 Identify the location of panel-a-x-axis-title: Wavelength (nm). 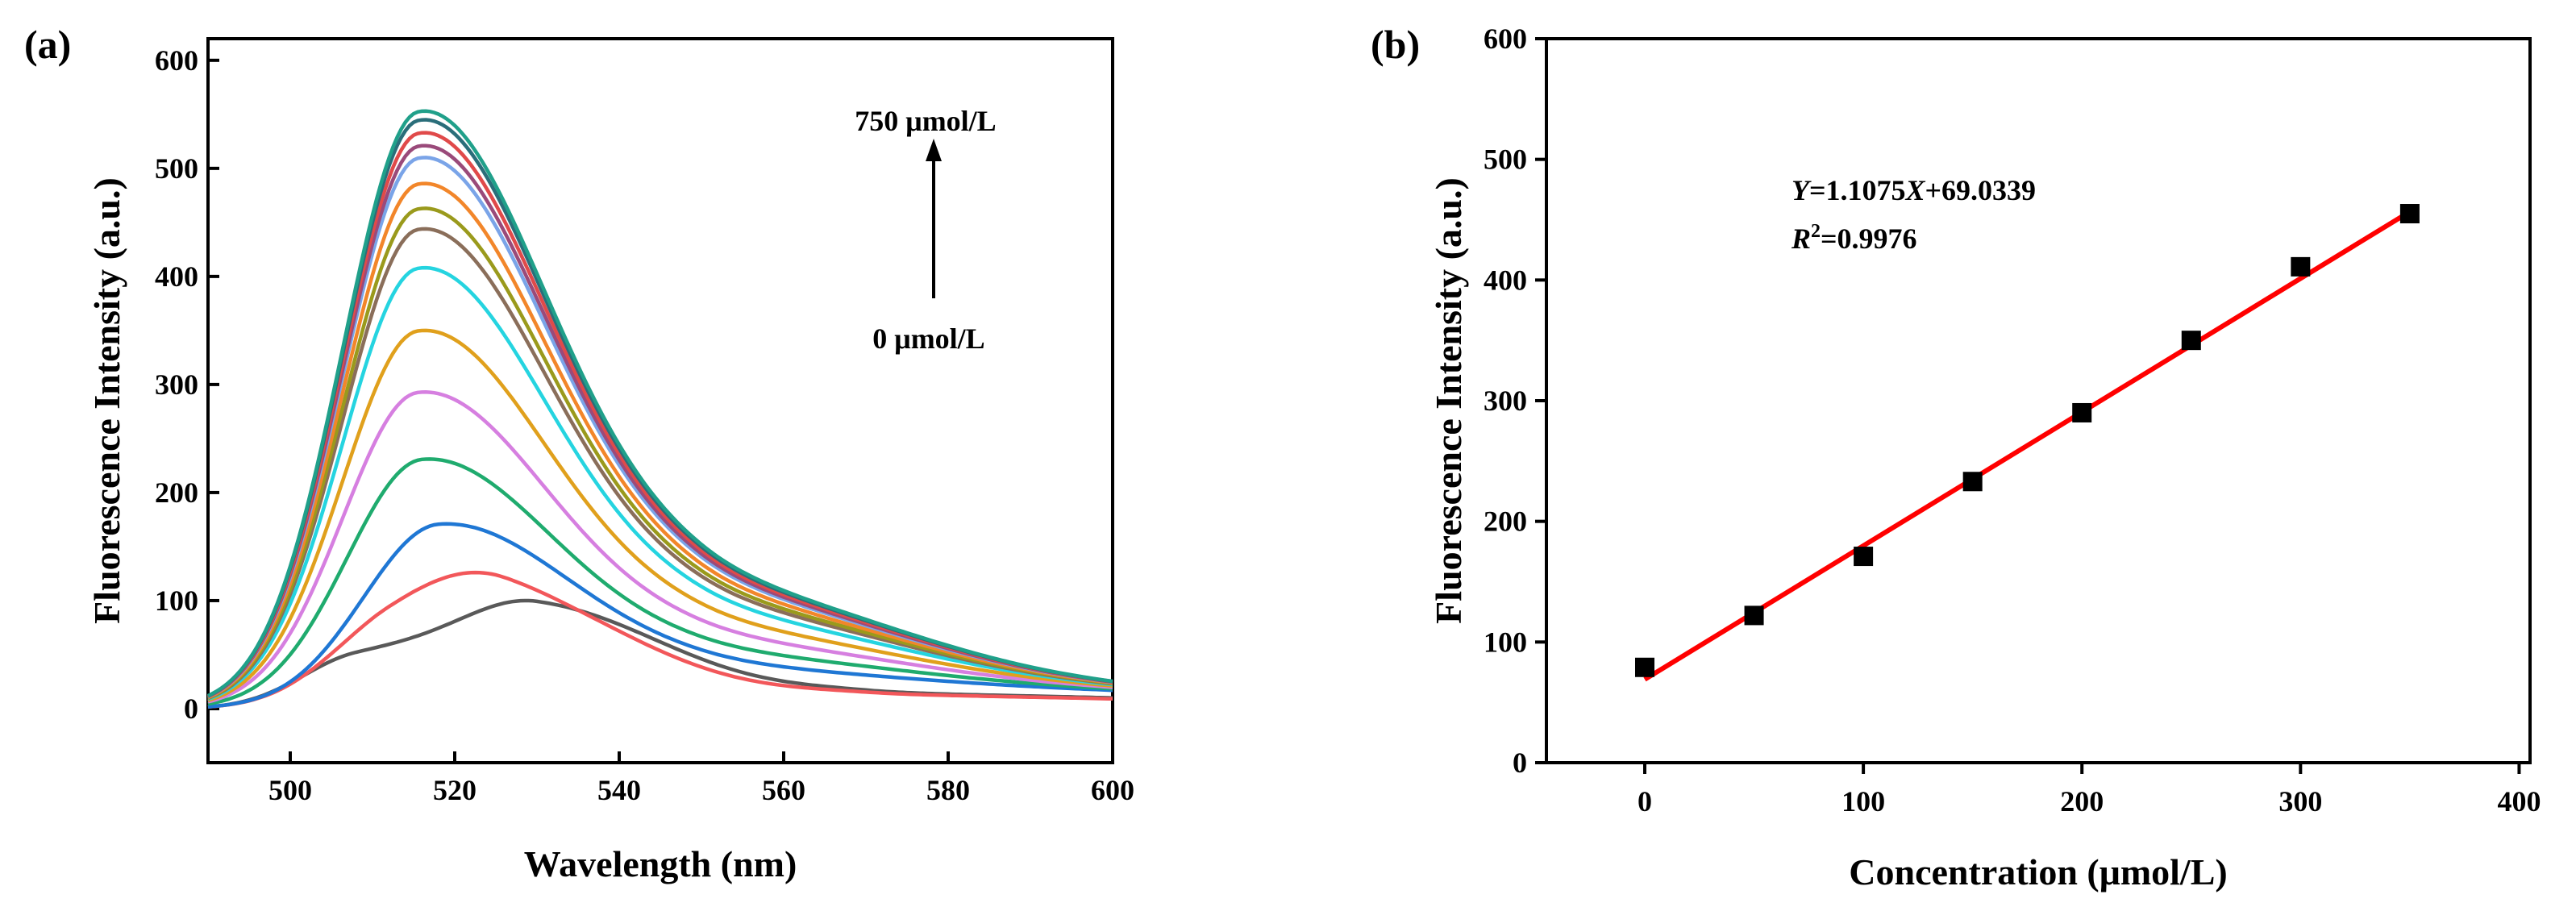
(660, 863).